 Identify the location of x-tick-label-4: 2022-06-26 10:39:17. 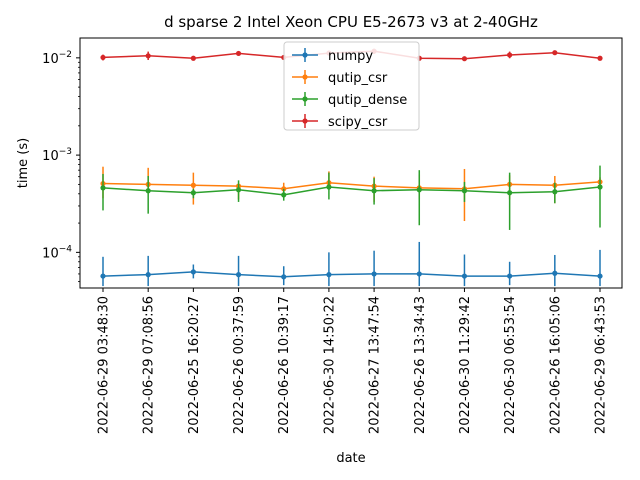
(284, 365).